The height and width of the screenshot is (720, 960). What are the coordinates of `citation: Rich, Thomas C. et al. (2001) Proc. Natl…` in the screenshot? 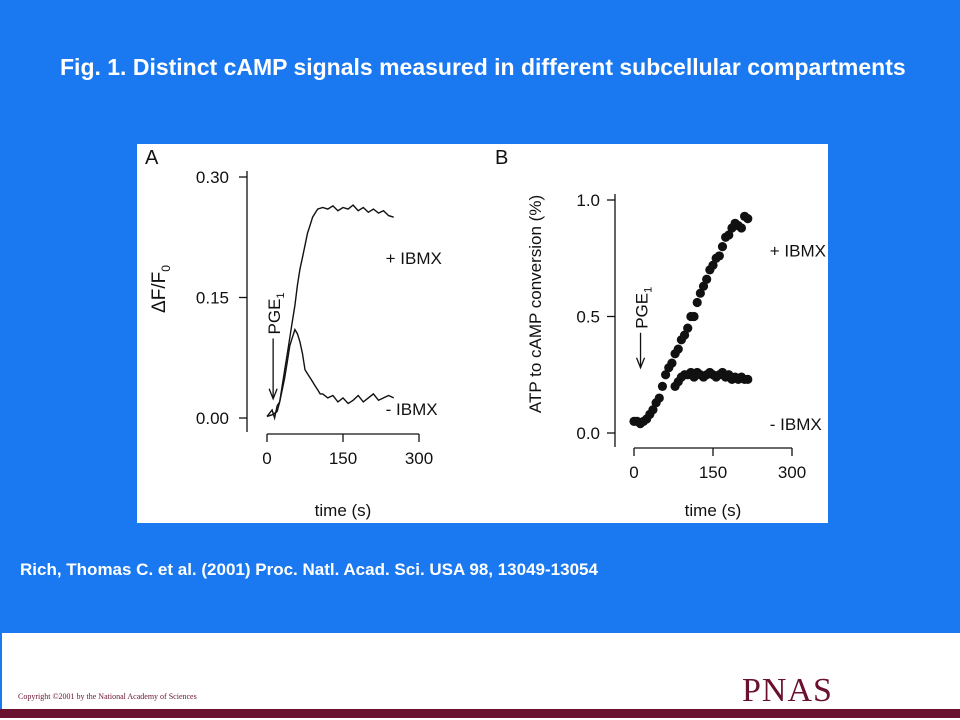 It's located at (309, 569).